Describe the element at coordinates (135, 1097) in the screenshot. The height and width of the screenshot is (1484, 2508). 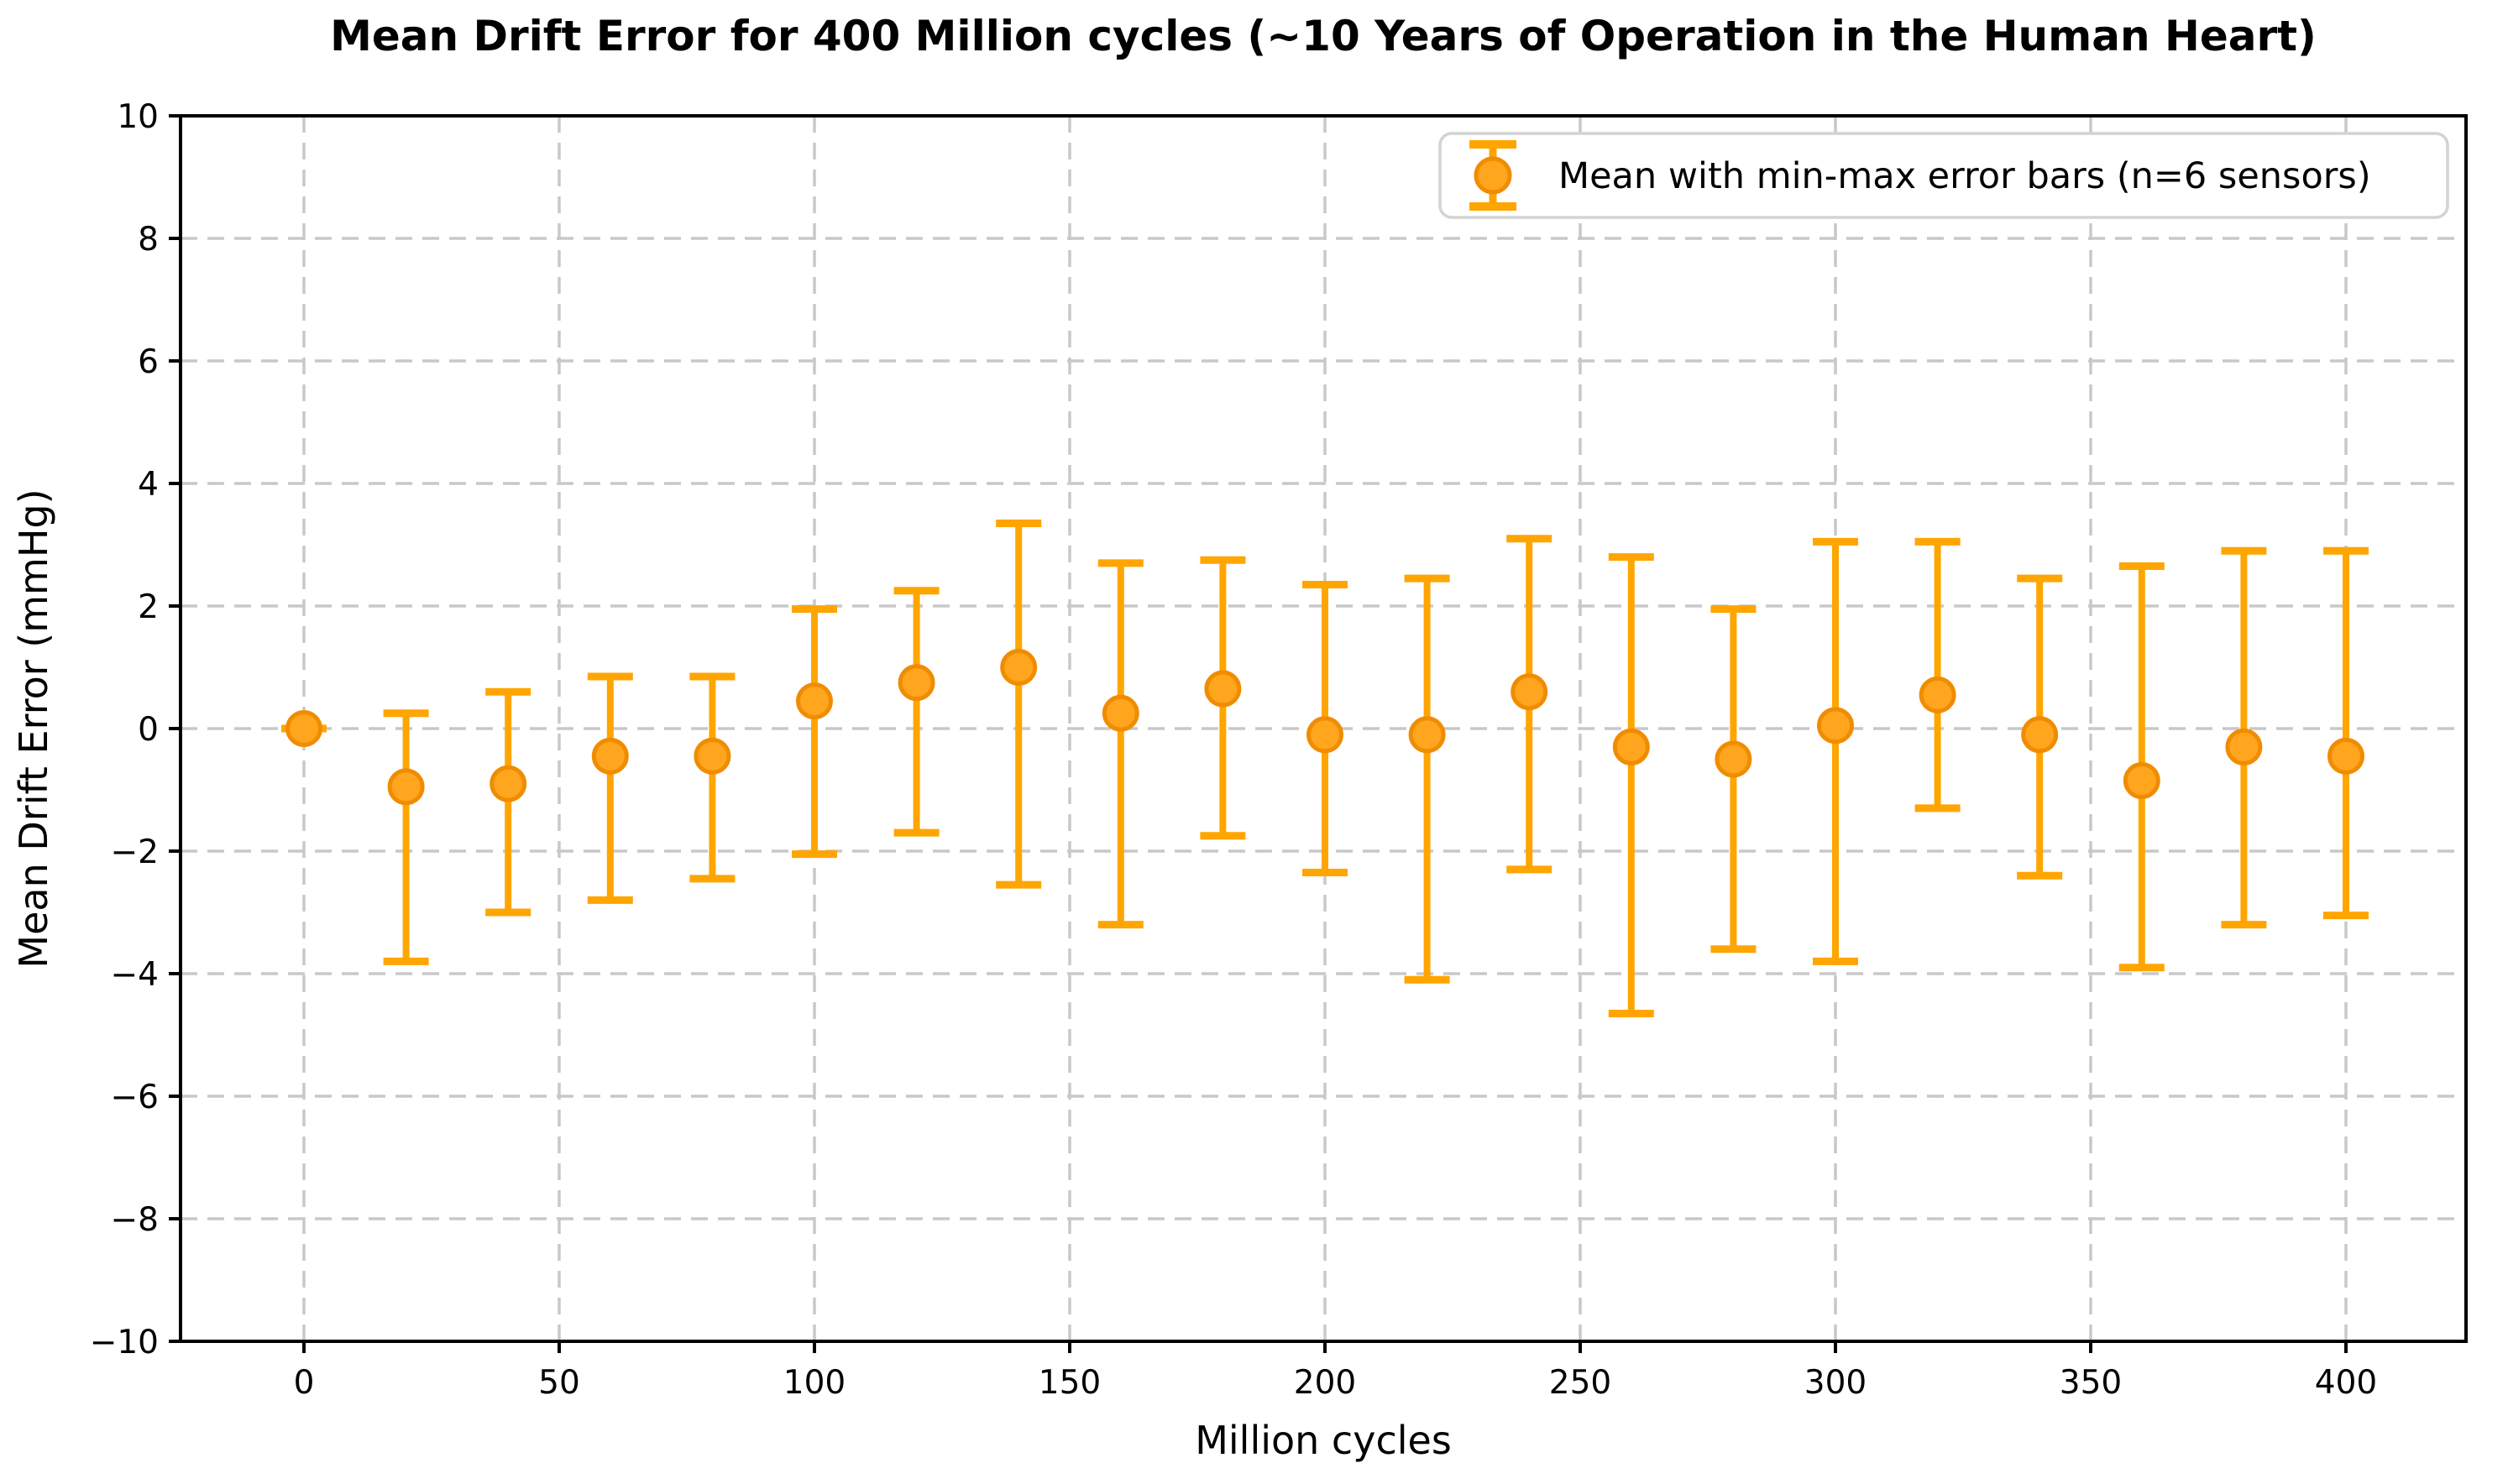
I see `y-tick-label: −6` at that location.